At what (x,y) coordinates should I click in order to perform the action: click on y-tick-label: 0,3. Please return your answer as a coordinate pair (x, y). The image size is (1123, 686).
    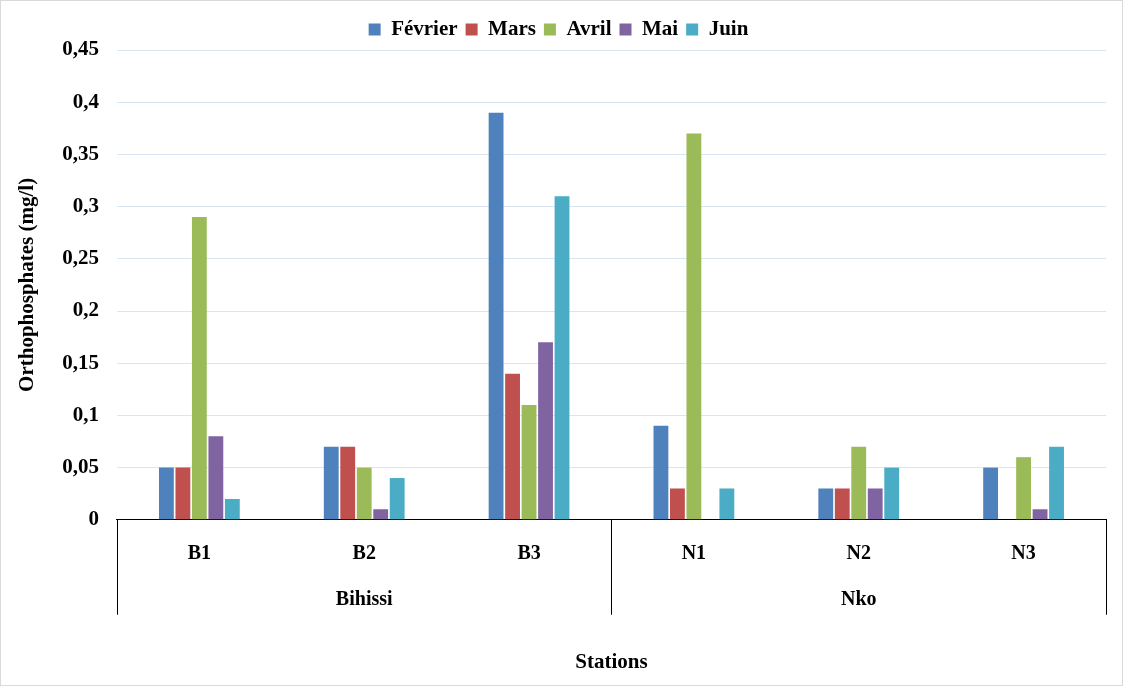
    Looking at the image, I should click on (85, 205).